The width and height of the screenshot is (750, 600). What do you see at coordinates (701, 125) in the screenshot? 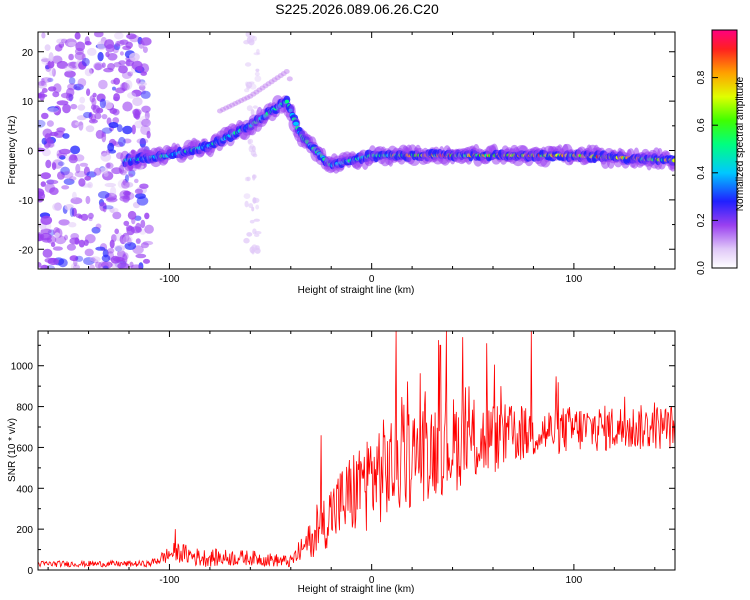
I see `colorbar-tick-label: 0.6` at bounding box center [701, 125].